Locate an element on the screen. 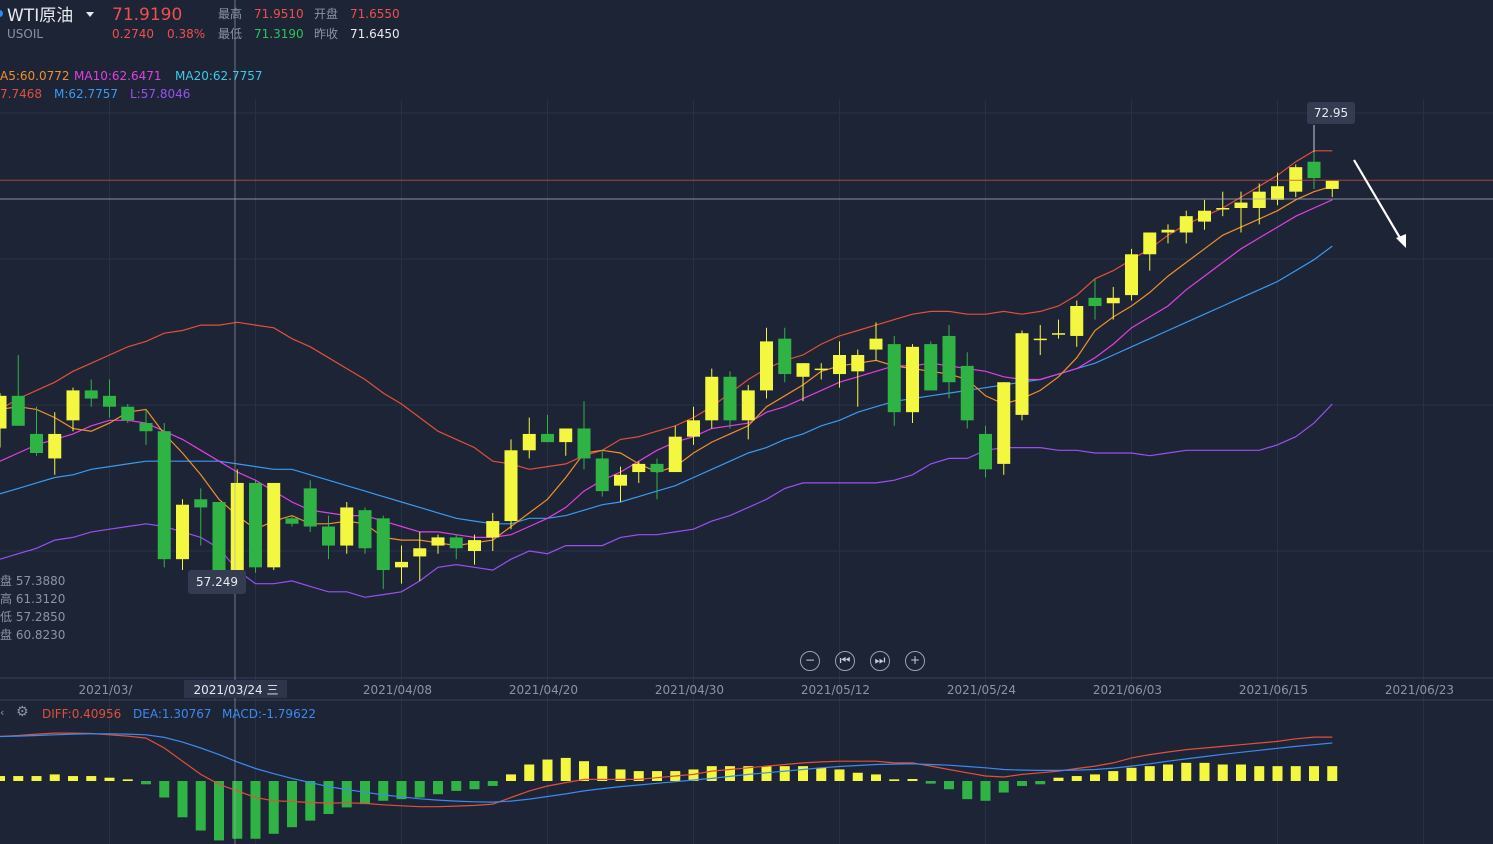  x-tick-label: 2021/04/08 is located at coordinates (397, 690).